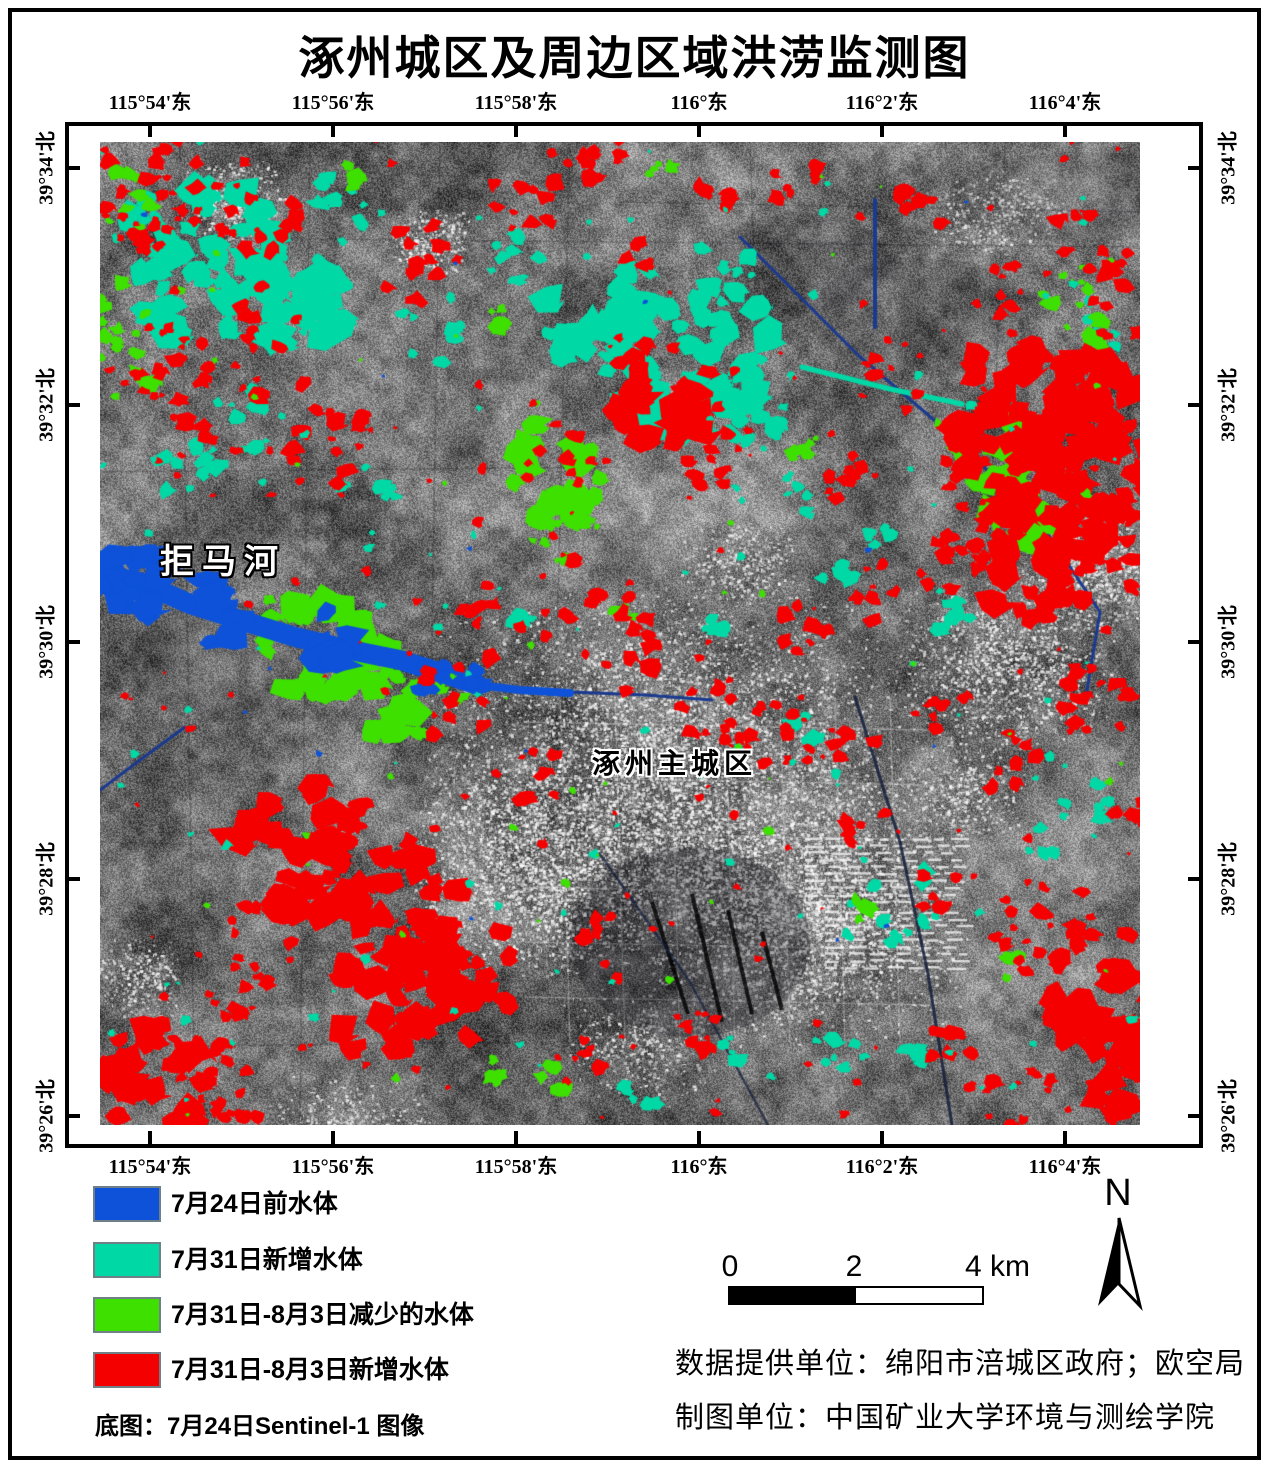 The height and width of the screenshot is (1468, 1269). I want to click on legend-item-label: 7月31日新增水体, so click(267, 1260).